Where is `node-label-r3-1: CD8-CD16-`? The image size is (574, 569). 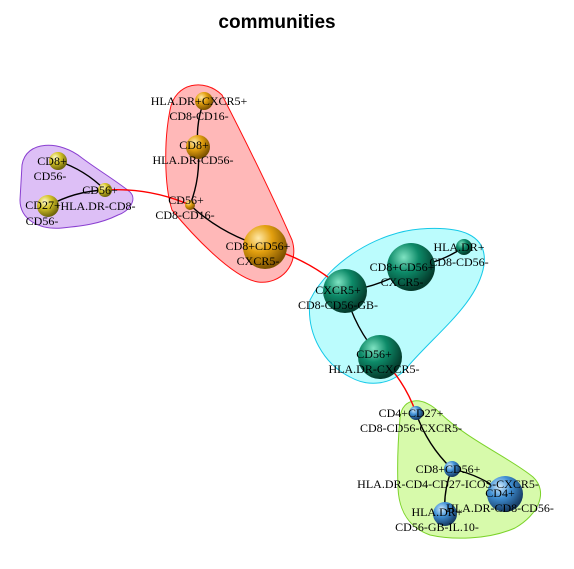 node-label-r3-1: CD8-CD16- is located at coordinates (184, 215).